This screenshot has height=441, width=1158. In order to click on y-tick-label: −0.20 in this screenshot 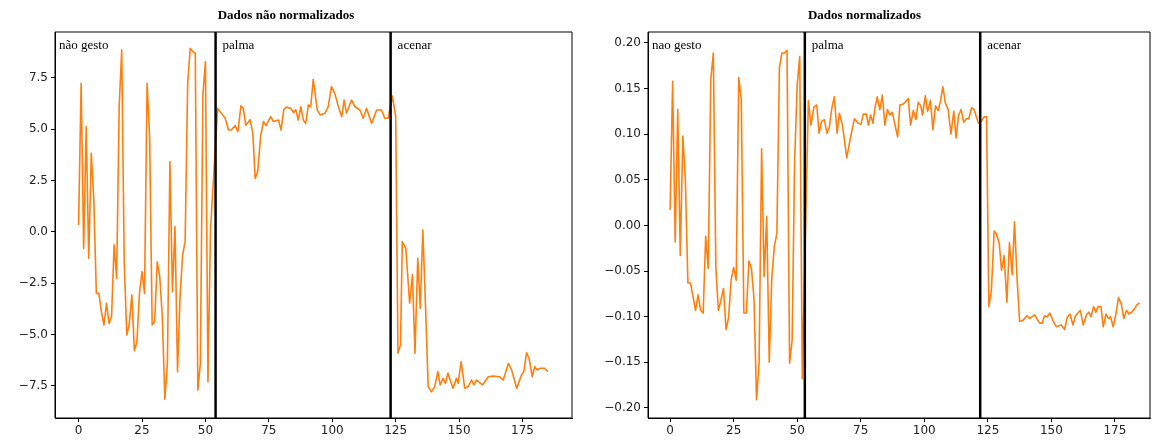, I will do `click(622, 407)`.